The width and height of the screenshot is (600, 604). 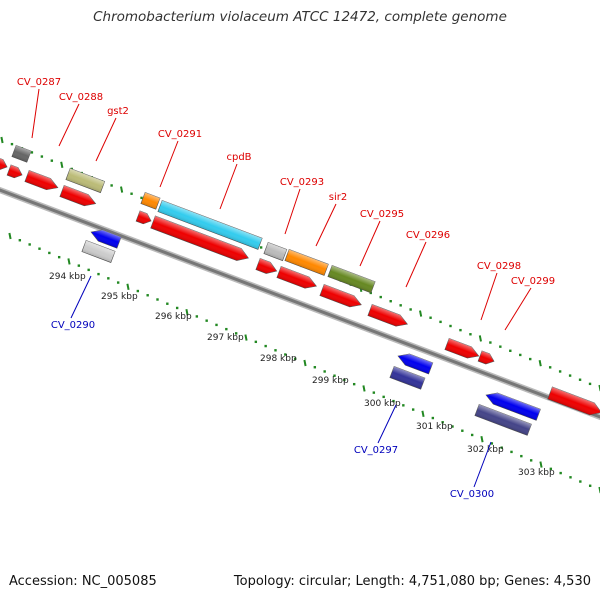 I want to click on forward-gene-label-text: CV_0296, so click(x=428, y=235).